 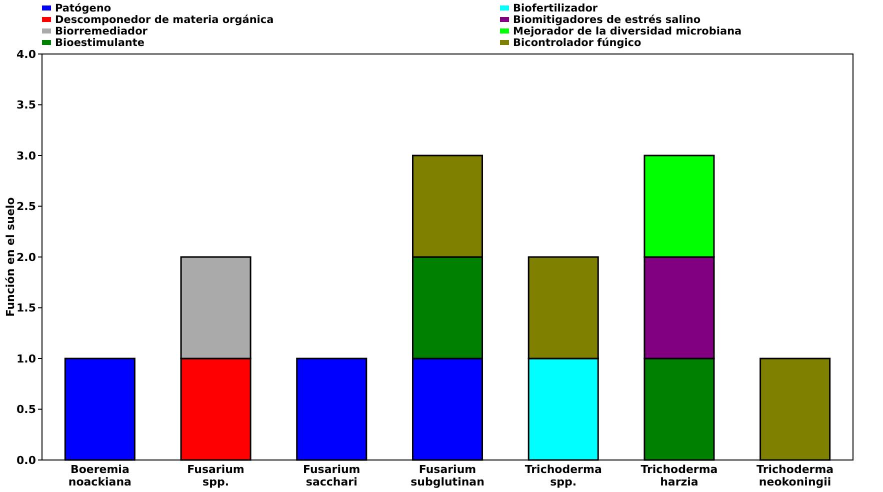 I want to click on y-tick-label: 2.0, so click(x=26, y=257).